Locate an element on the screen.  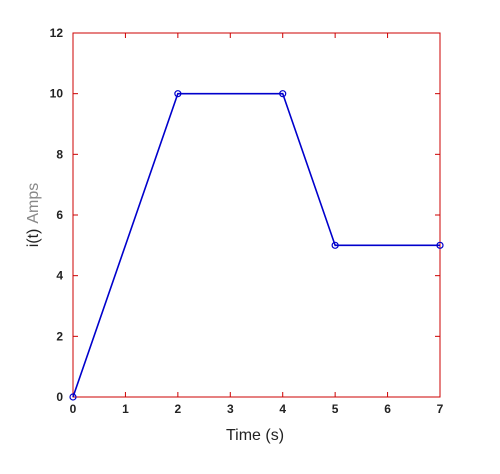
x-axis-title: Time (s) is located at coordinates (255, 435).